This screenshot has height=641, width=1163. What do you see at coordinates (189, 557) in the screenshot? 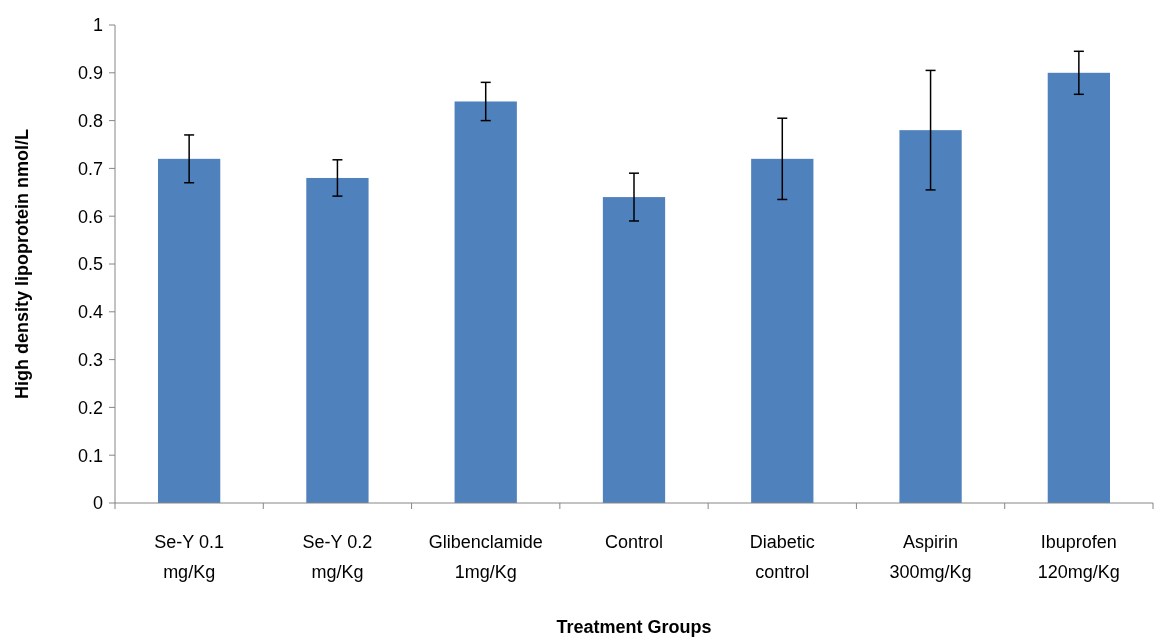
I see `x-tick-label: Se-Y 0.1 mg/Kg` at bounding box center [189, 557].